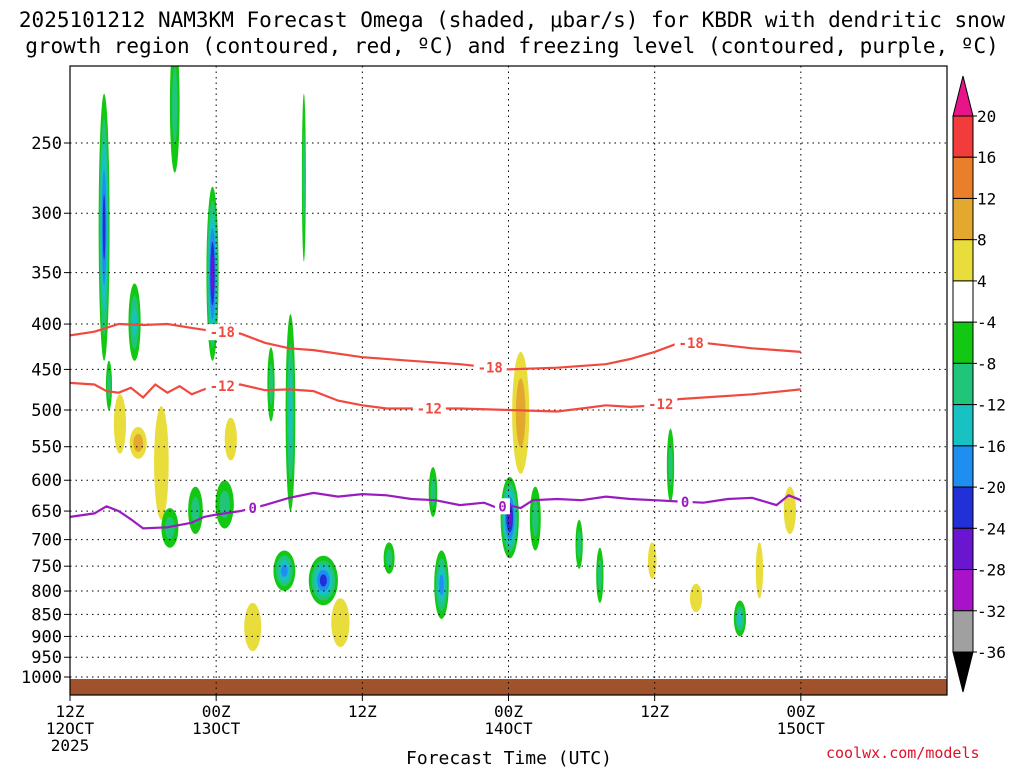 This screenshot has height=768, width=1024. What do you see at coordinates (435, 346) in the screenshot?
I see `contour-line--18C` at bounding box center [435, 346].